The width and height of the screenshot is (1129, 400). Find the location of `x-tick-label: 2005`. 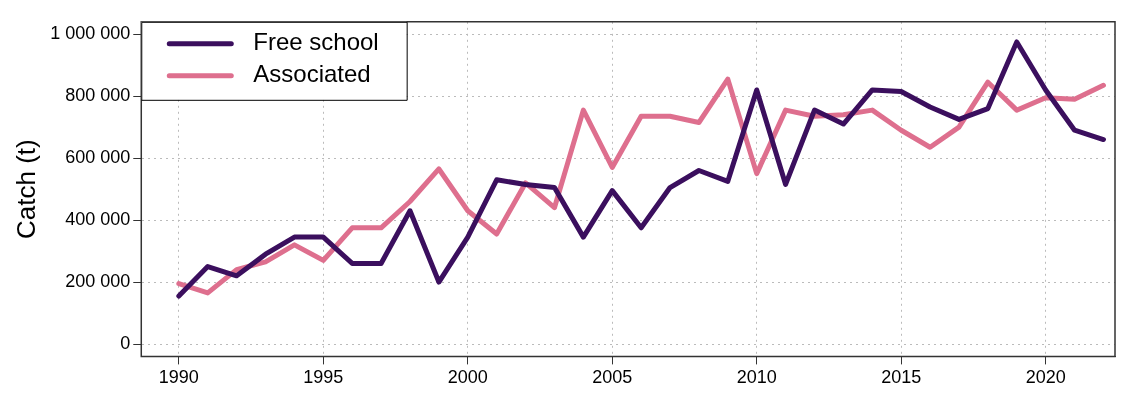

x-tick-label: 2005 is located at coordinates (612, 377).